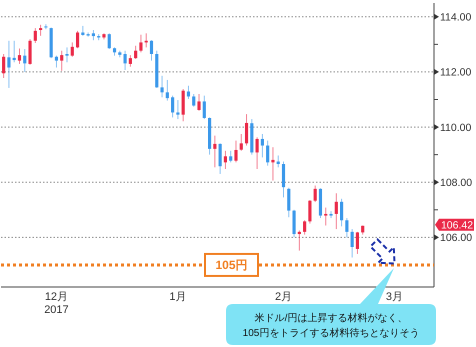  I want to click on y-tick-label: 106.00, so click(456, 238).